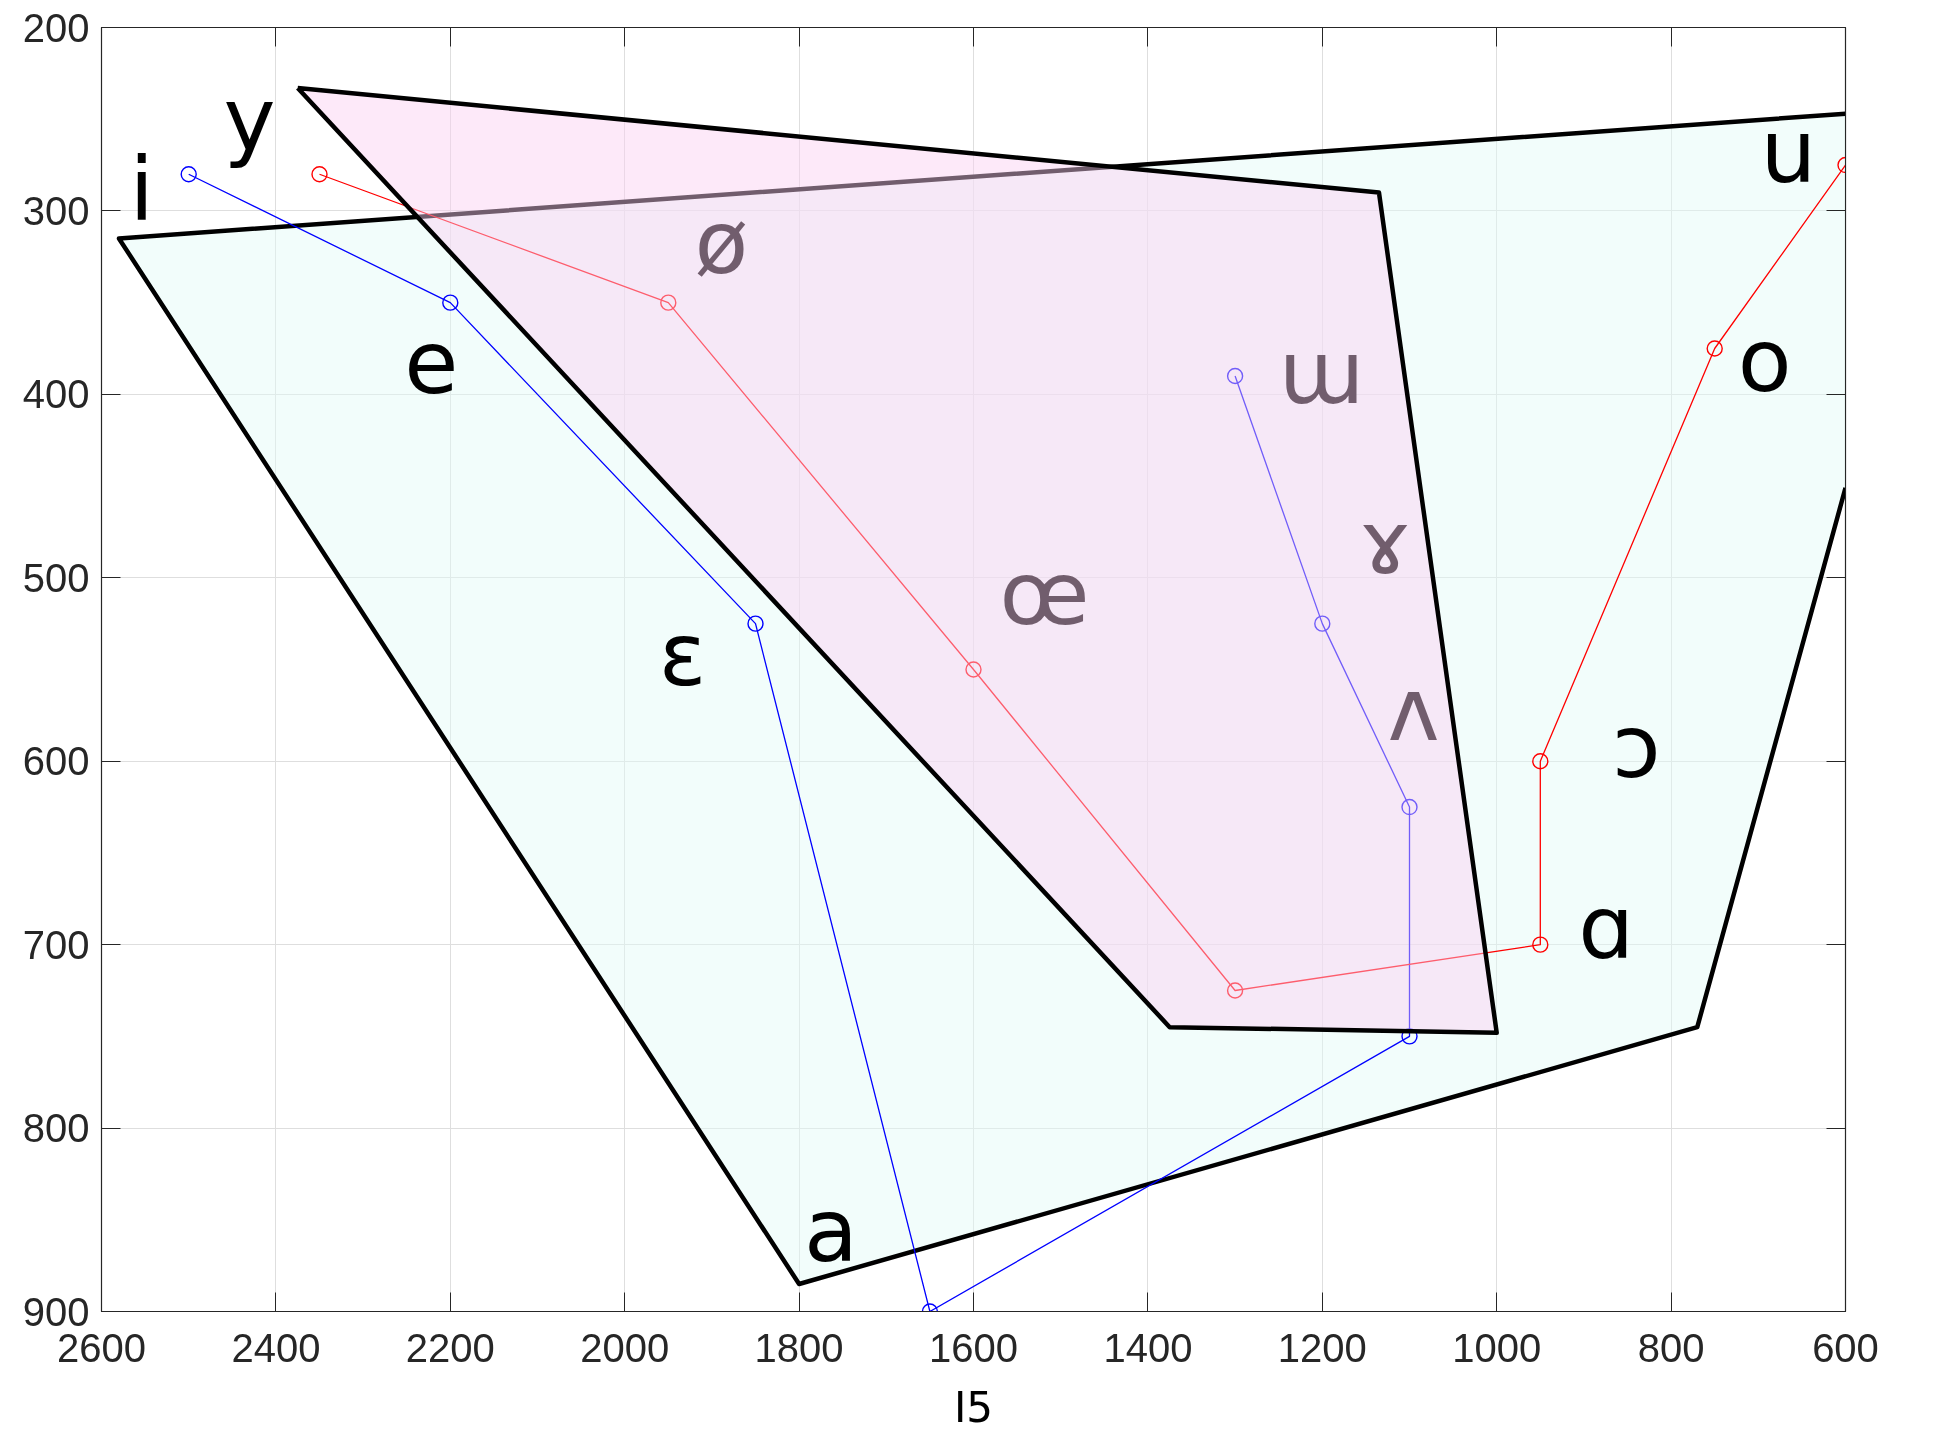 The width and height of the screenshot is (1949, 1436). I want to click on data-label: ɯ, so click(1321, 372).